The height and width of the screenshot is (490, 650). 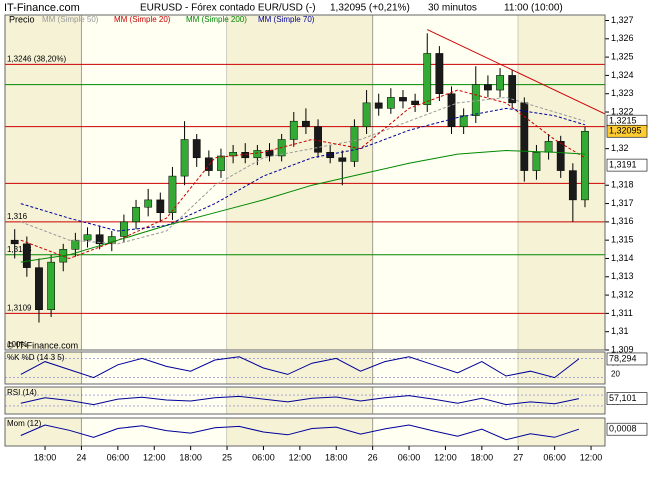 What do you see at coordinates (622, 203) in the screenshot?
I see `y-tick-label: 1,317` at bounding box center [622, 203].